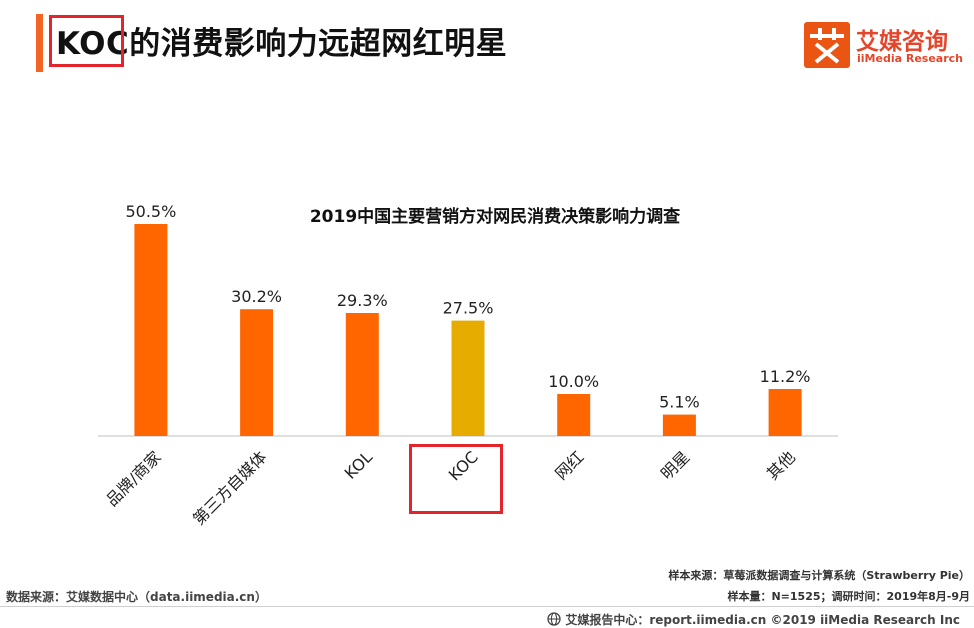  What do you see at coordinates (569, 465) in the screenshot?
I see `category-label-4: 网红` at bounding box center [569, 465].